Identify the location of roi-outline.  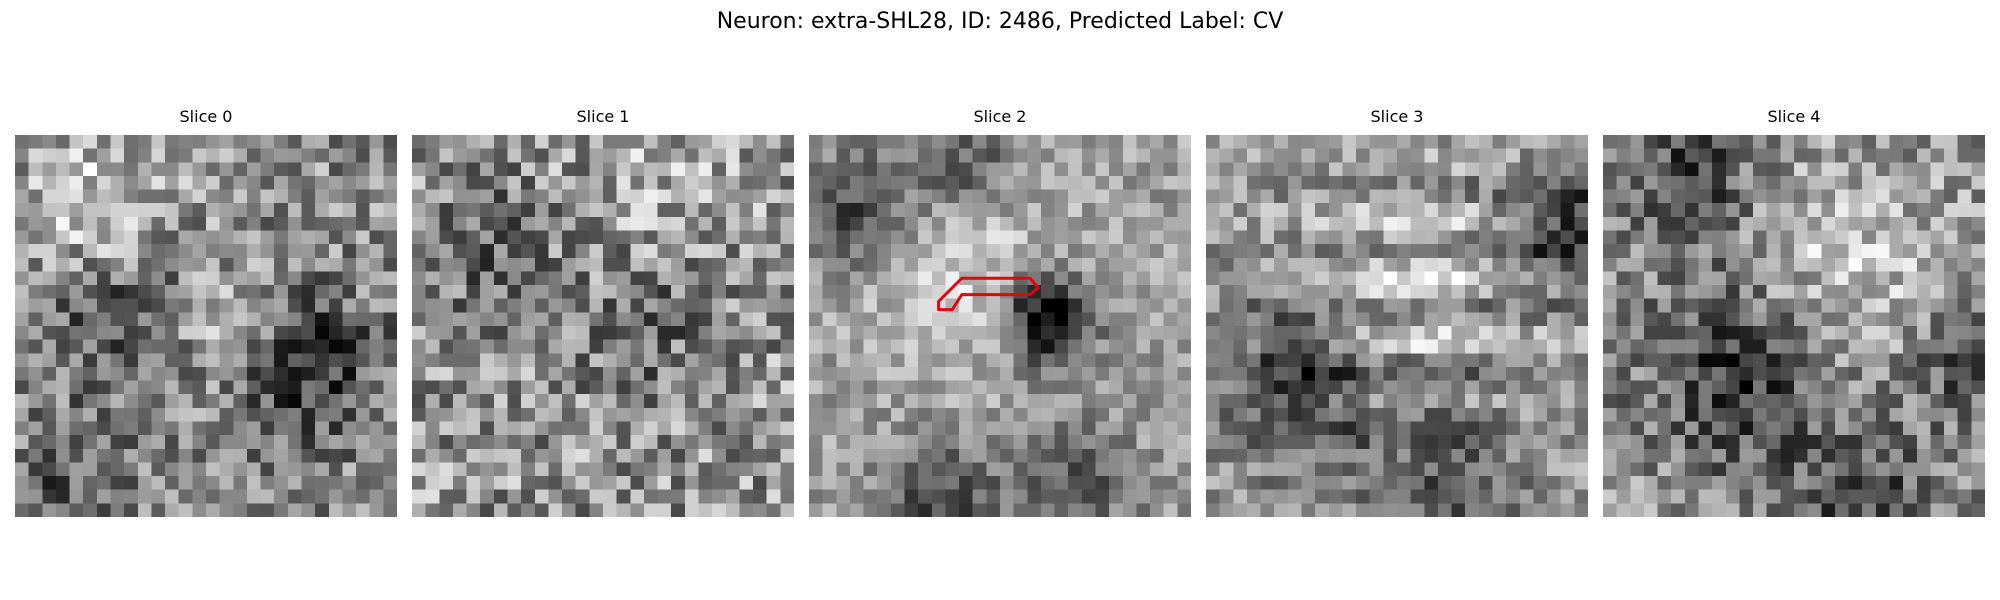
(989, 293).